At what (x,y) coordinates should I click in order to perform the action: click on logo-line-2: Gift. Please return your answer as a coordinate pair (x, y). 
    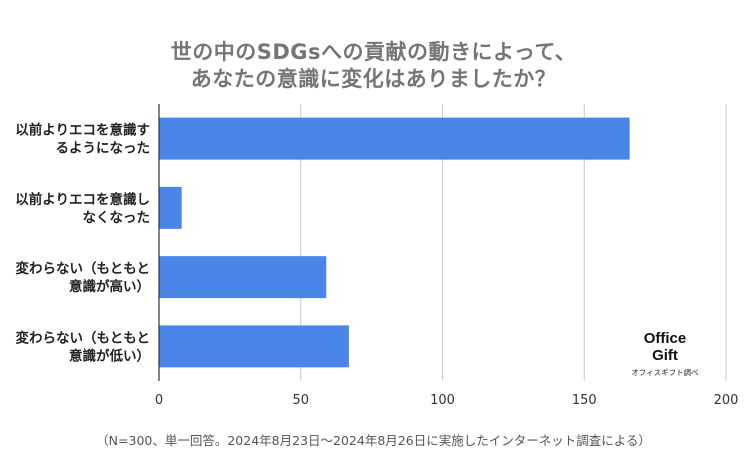
    Looking at the image, I should click on (665, 355).